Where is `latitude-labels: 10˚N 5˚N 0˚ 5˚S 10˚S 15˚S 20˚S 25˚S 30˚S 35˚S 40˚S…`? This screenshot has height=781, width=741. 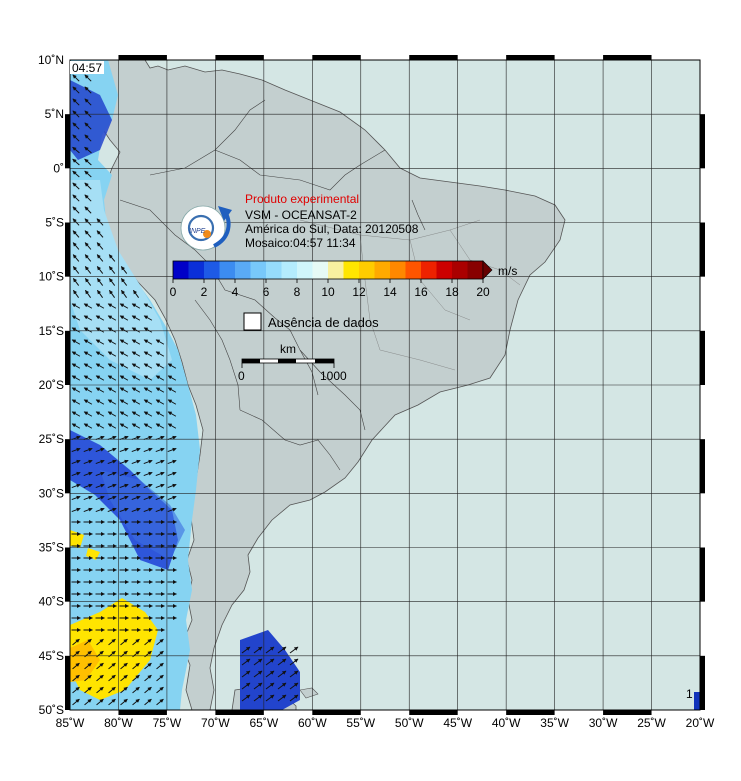 latitude-labels: 10˚N 5˚N 0˚ 5˚S 10˚S 15˚S 20˚S 25˚S 30˚S 35˚S 40˚S… is located at coordinates (51, 385).